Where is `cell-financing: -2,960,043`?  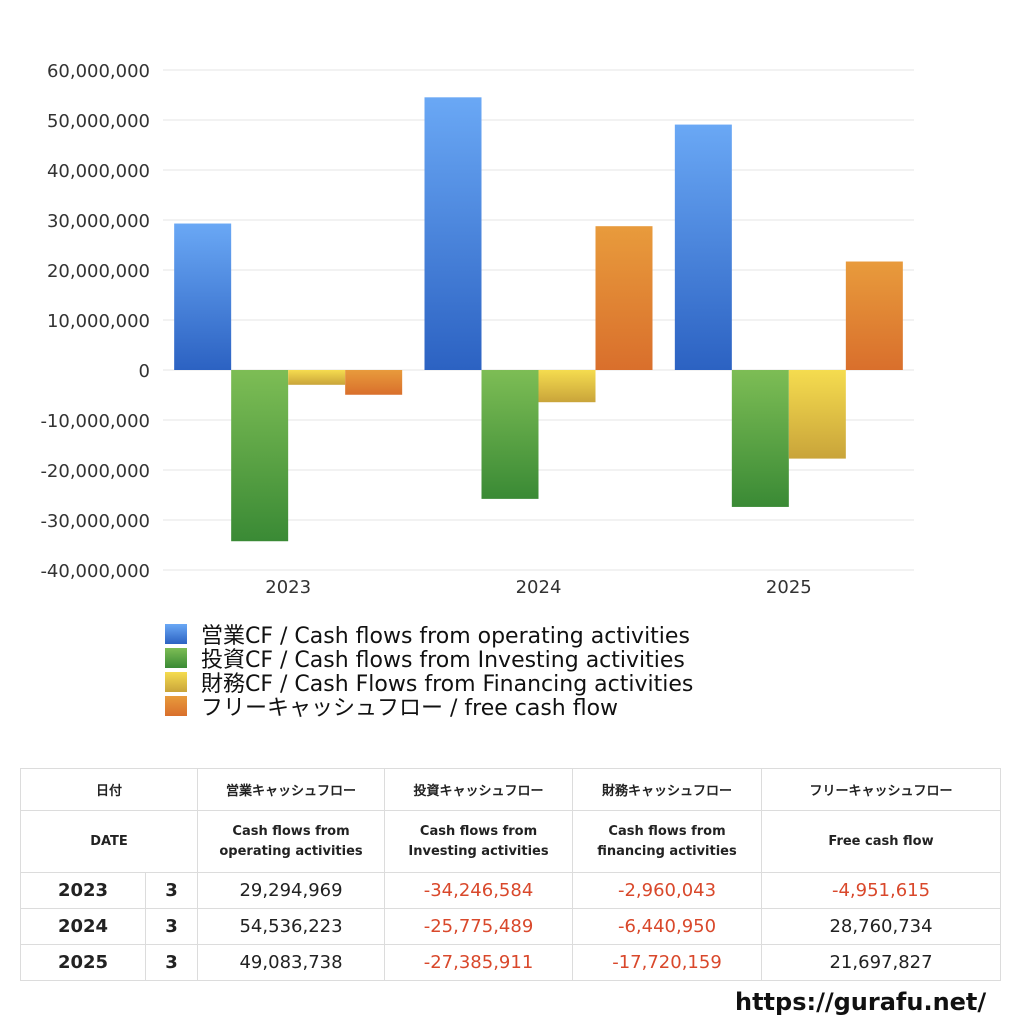 cell-financing: -2,960,043 is located at coordinates (667, 890).